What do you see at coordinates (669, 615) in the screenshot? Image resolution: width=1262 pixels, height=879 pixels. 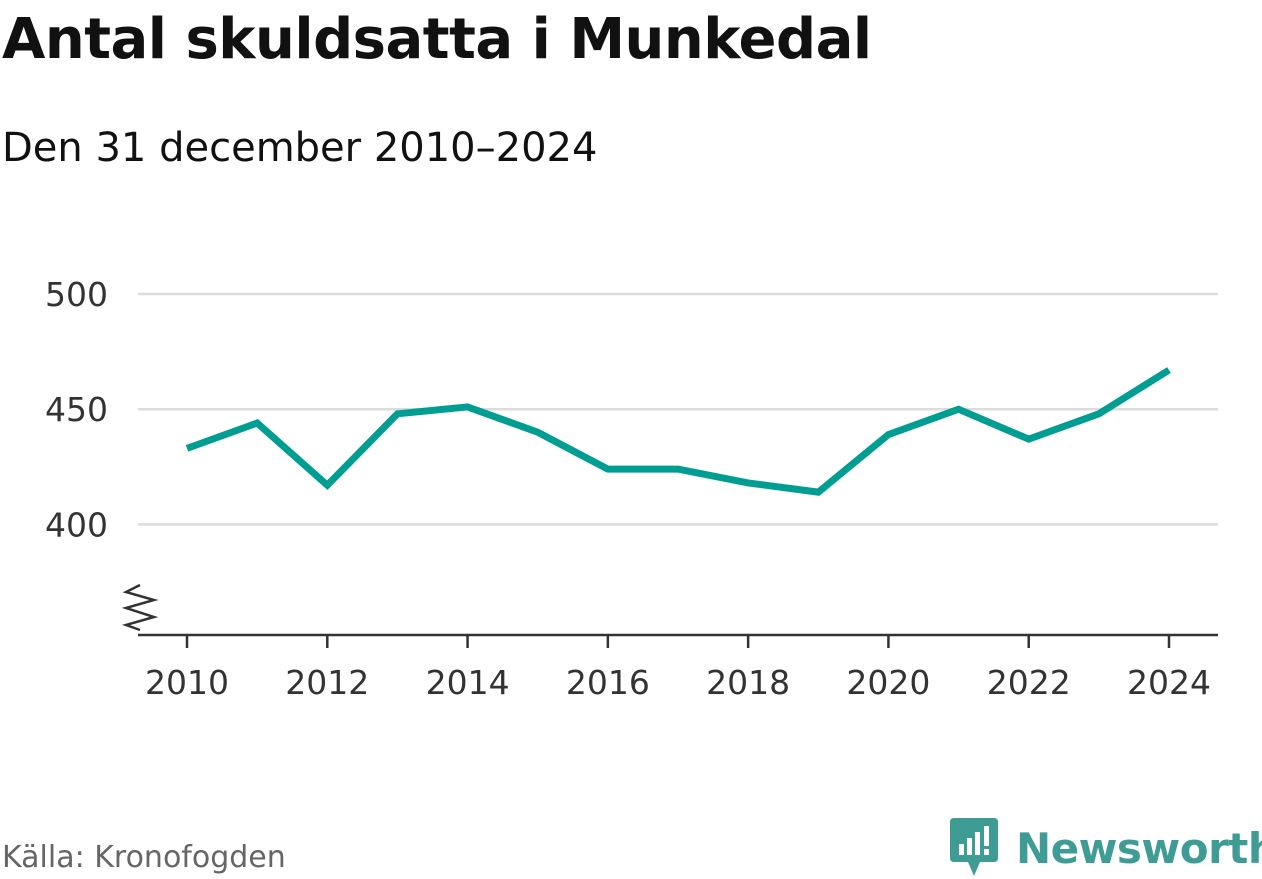 I see `x-axis` at bounding box center [669, 615].